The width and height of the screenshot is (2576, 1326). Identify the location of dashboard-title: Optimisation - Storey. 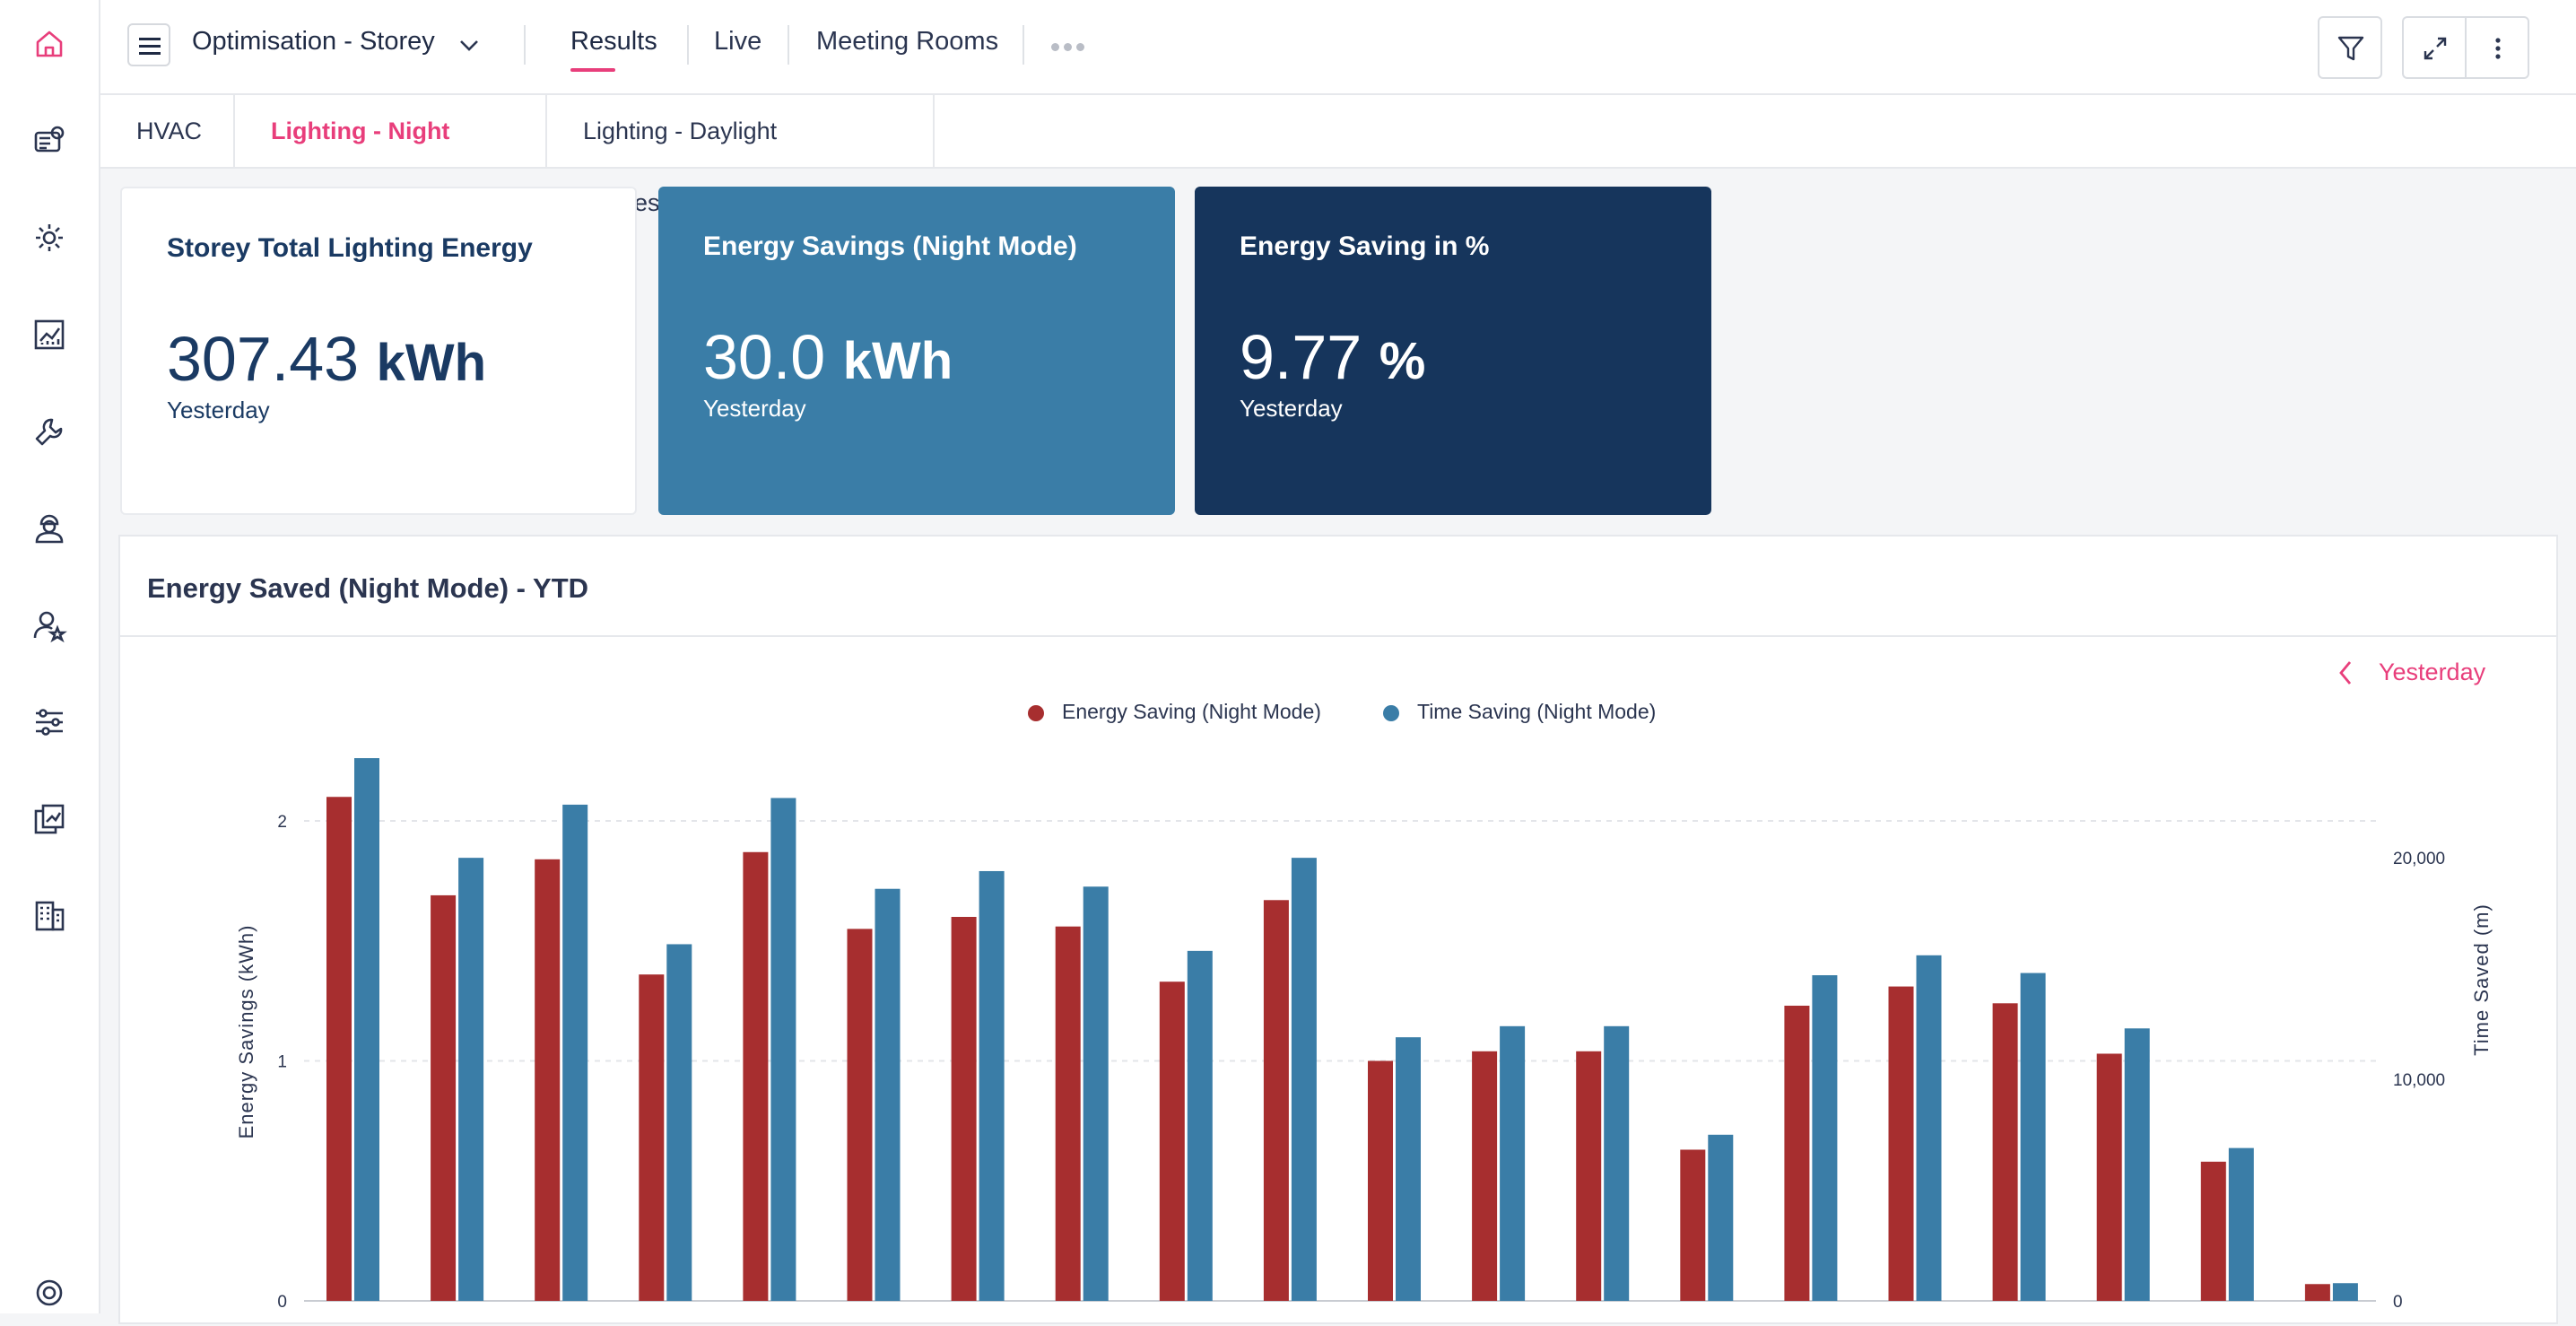
(313, 41).